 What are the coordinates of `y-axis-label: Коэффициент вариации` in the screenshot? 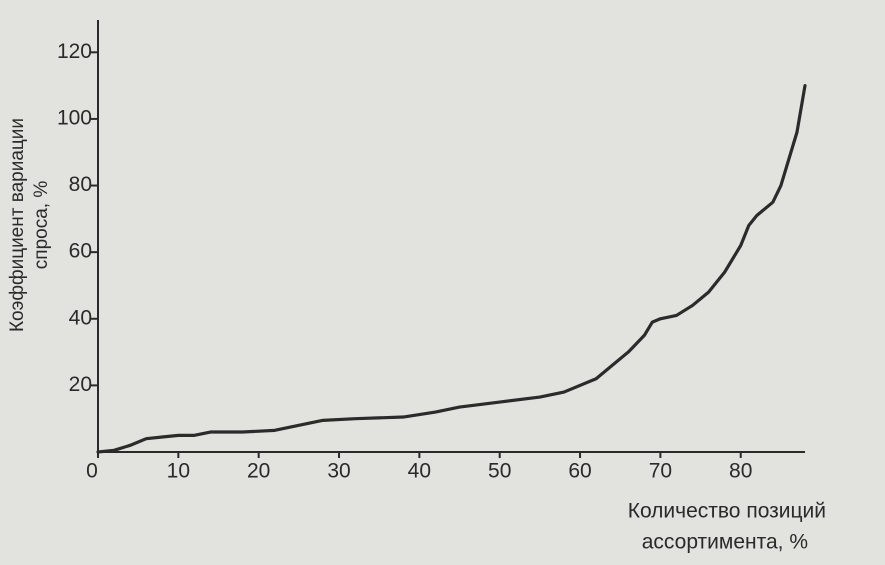 It's located at (17, 225).